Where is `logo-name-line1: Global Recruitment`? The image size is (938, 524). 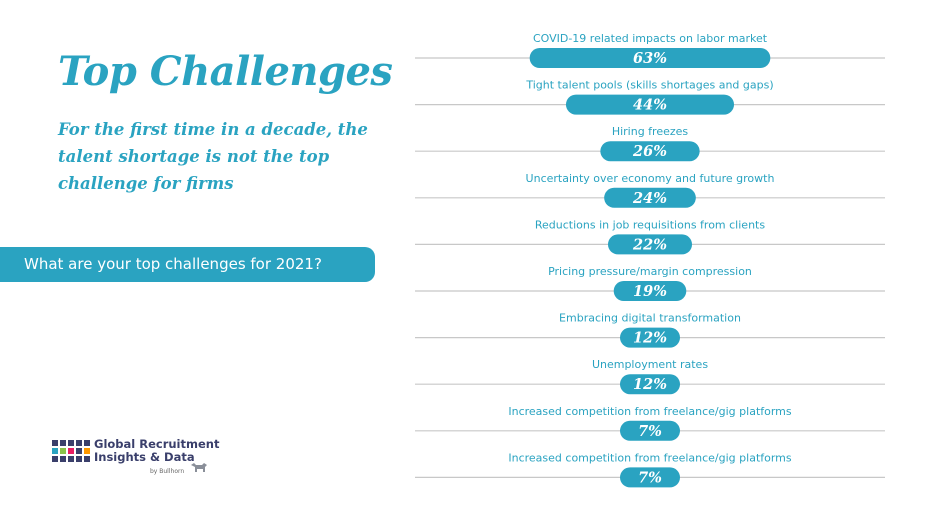 logo-name-line1: Global Recruitment is located at coordinates (157, 444).